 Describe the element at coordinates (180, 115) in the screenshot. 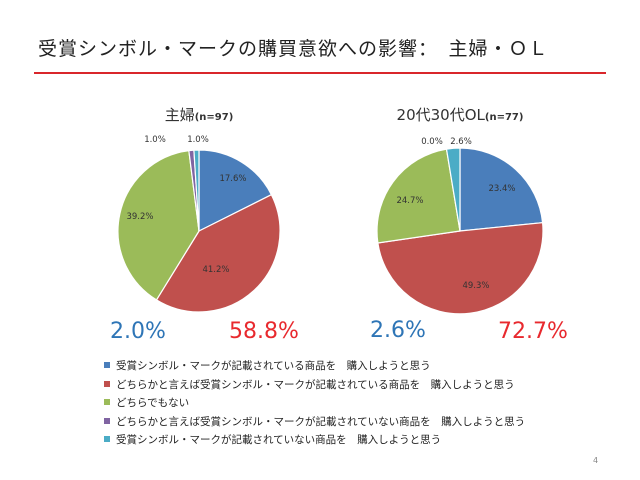

I see `pie1-title-main: 主婦` at that location.